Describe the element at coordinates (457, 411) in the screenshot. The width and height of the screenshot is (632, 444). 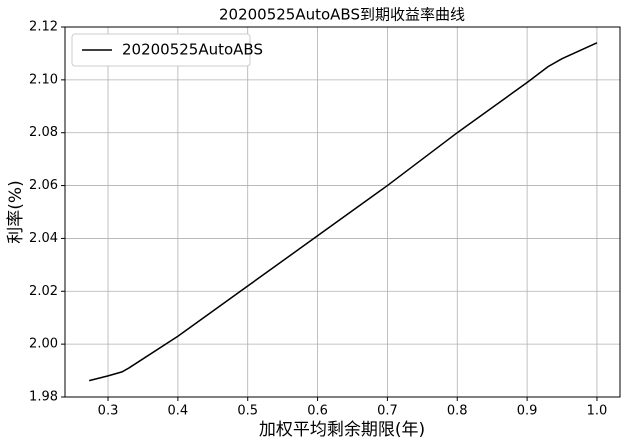
I see `x-tick-label: 0.8` at that location.